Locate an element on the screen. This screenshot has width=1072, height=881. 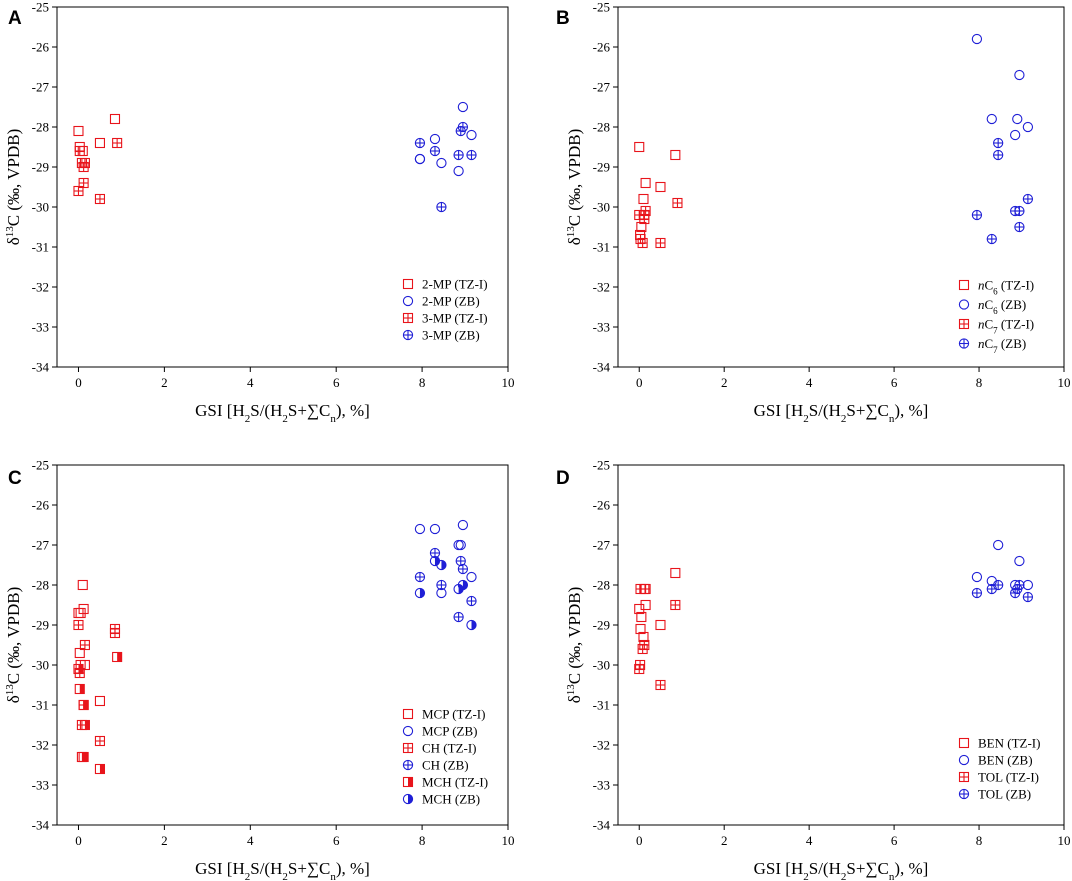
legend-label: CH (ZB) is located at coordinates (445, 765).